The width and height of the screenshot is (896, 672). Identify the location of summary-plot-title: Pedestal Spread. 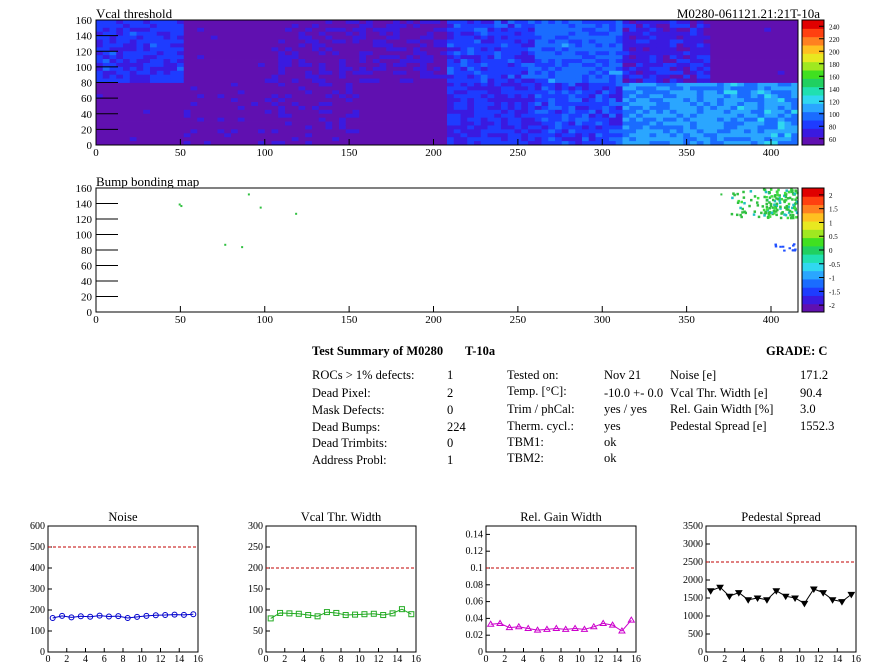
(781, 517).